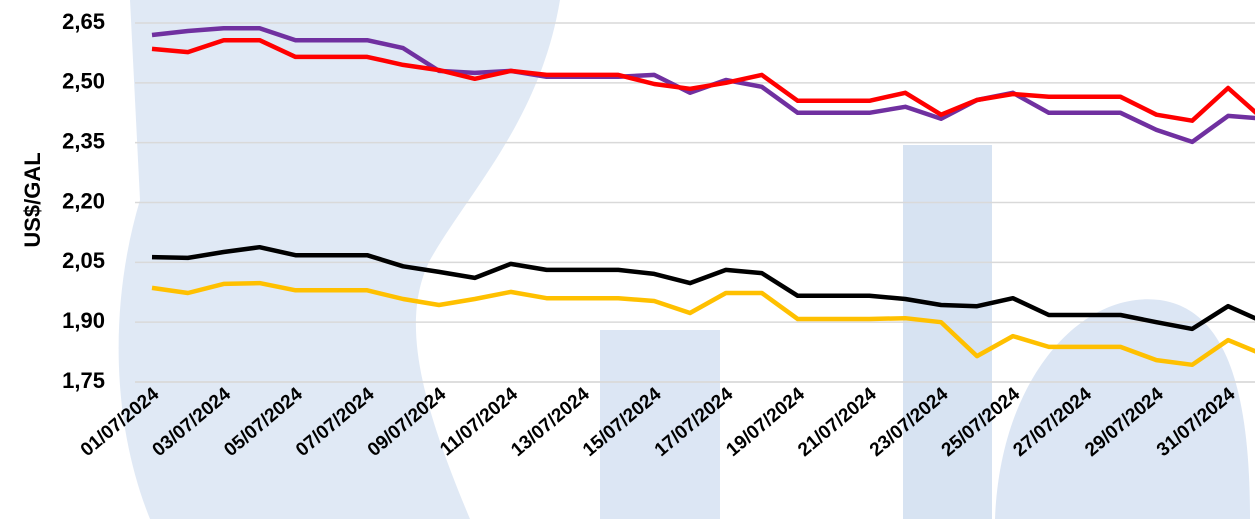 The image size is (1255, 519). Describe the element at coordinates (83, 260) in the screenshot. I see `y-tick-label: 2,05` at that location.